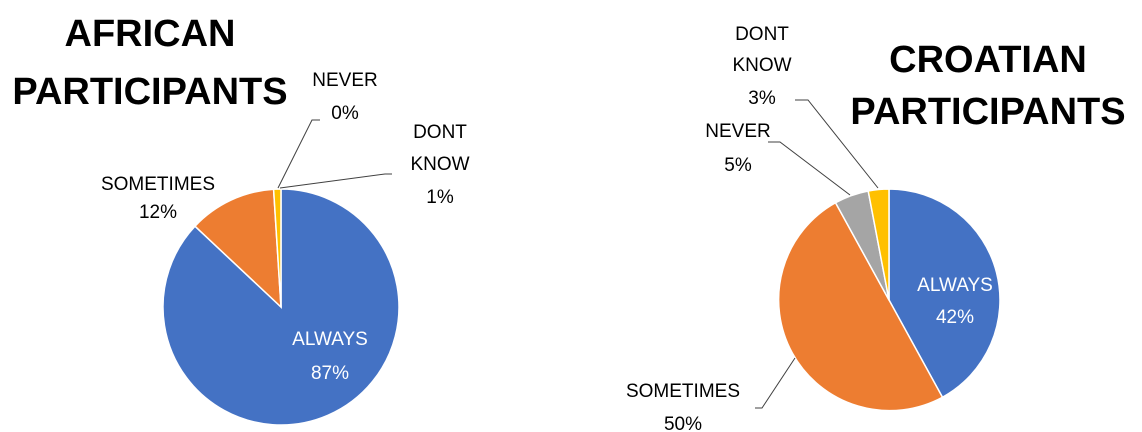  I want to click on slice-pct-dont-know: 1%, so click(440, 197).